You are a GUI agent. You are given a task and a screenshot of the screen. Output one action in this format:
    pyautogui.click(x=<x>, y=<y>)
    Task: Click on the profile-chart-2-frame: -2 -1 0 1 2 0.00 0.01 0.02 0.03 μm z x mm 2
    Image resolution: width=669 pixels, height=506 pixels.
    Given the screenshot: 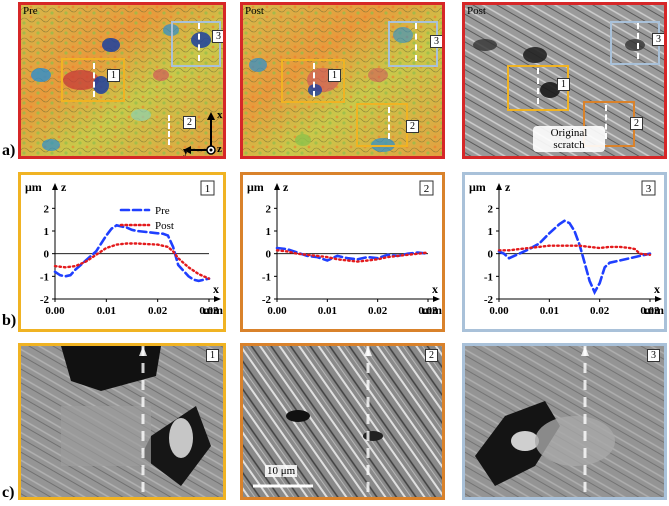 What is the action you would take?
    pyautogui.click(x=342, y=252)
    